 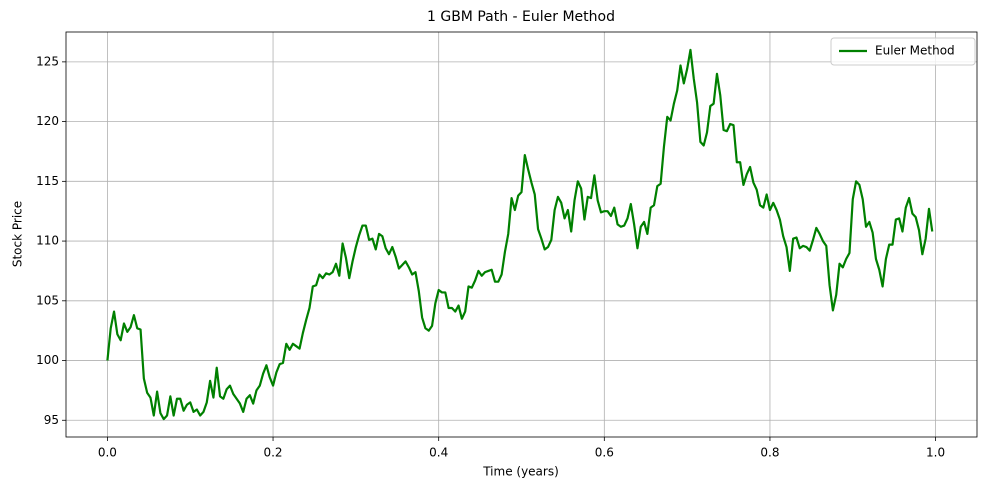 I want to click on x-tick-label: 0.6, so click(x=604, y=453).